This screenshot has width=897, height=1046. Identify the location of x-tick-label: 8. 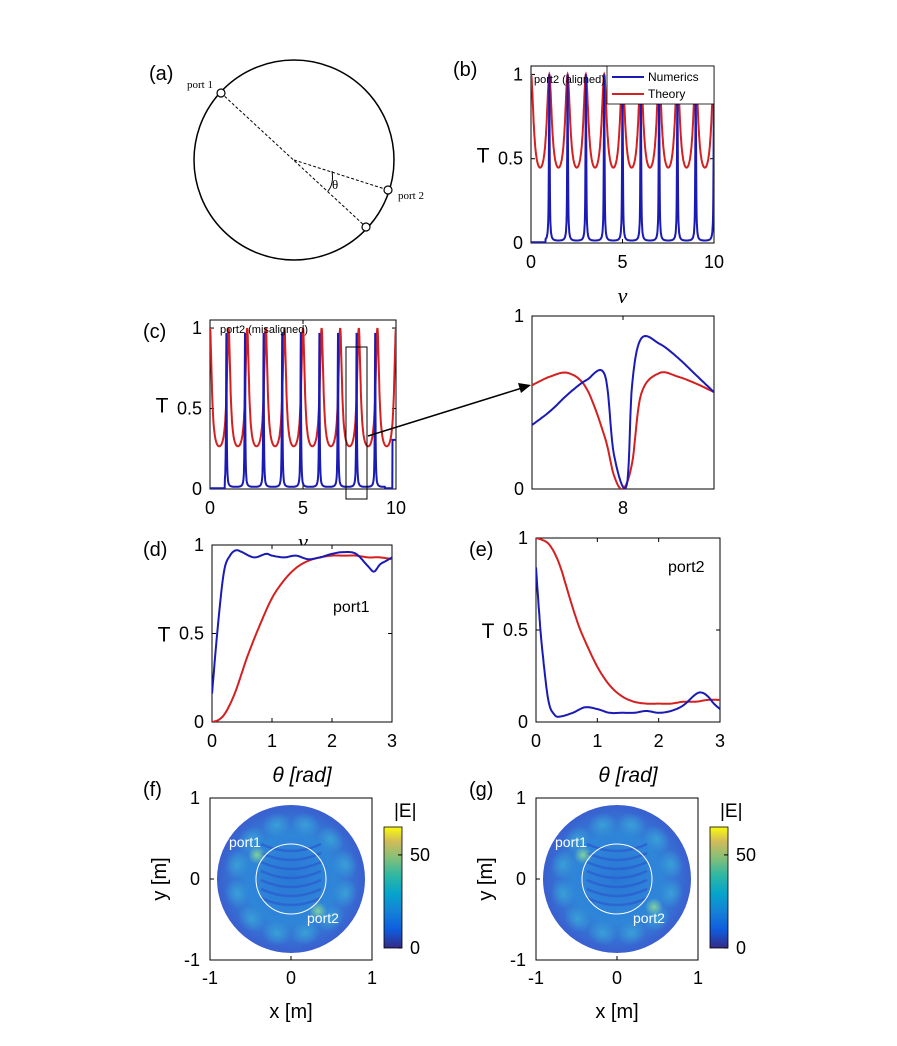
(623, 508).